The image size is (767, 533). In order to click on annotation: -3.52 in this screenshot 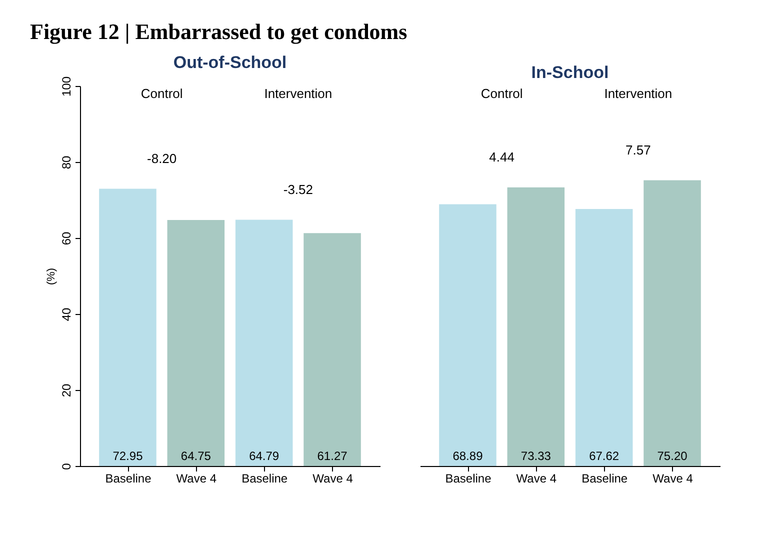, I will do `click(298, 189)`.